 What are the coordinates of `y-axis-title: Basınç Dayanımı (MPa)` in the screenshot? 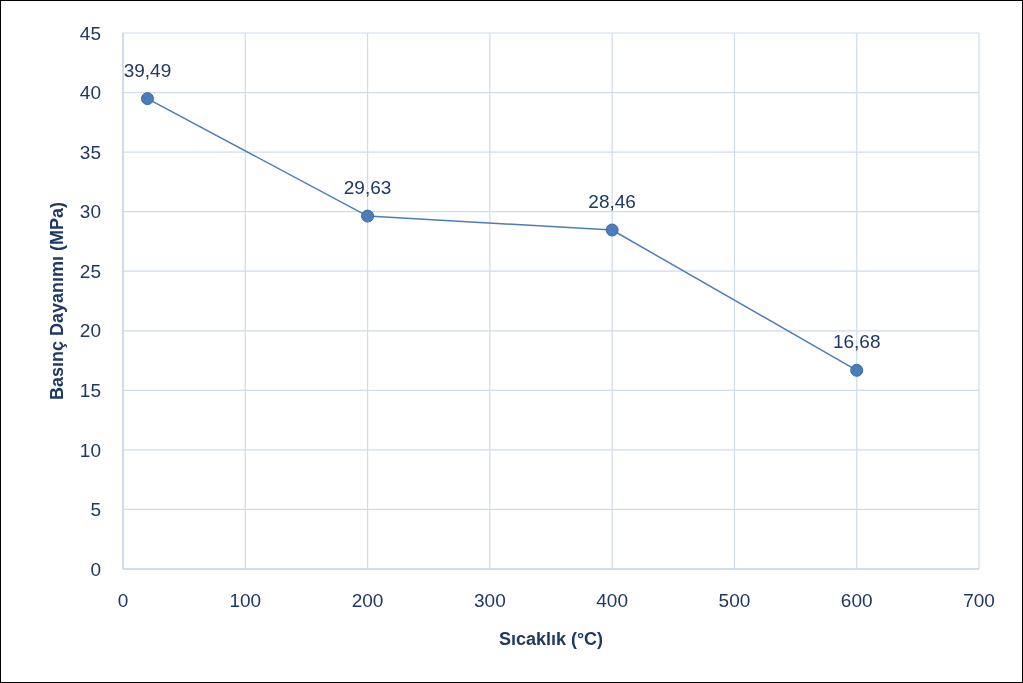 It's located at (57, 301).